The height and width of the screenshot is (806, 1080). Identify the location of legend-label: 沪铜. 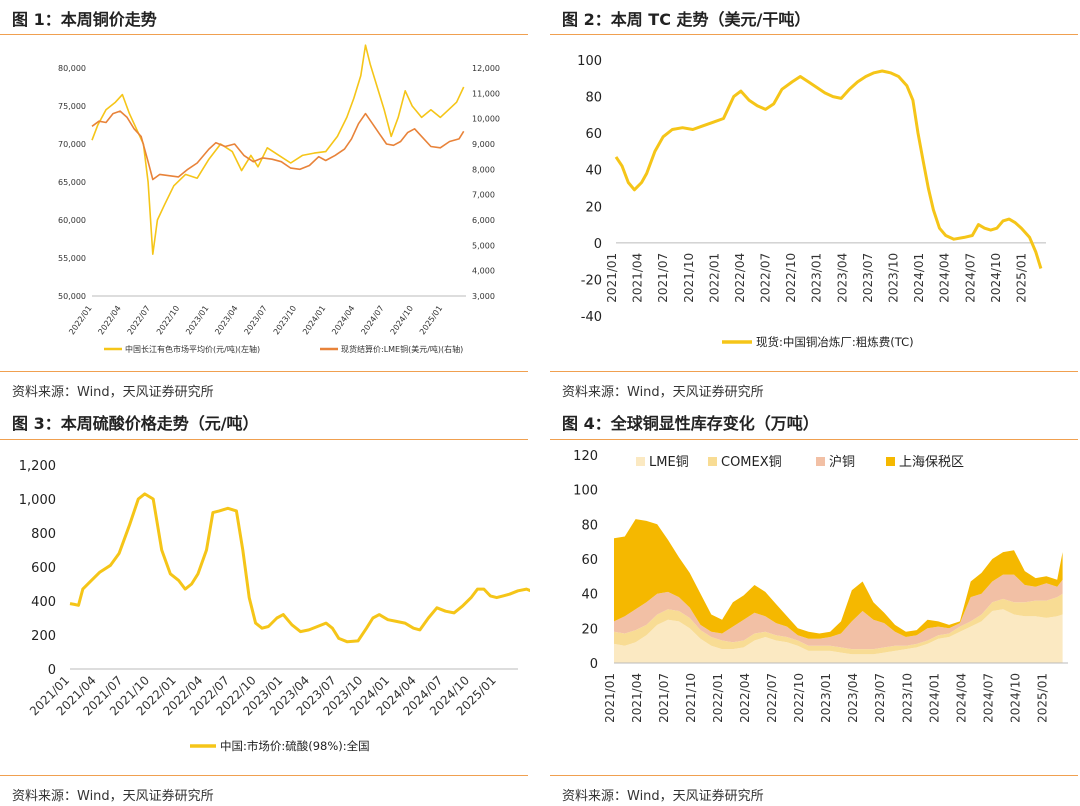
(842, 462).